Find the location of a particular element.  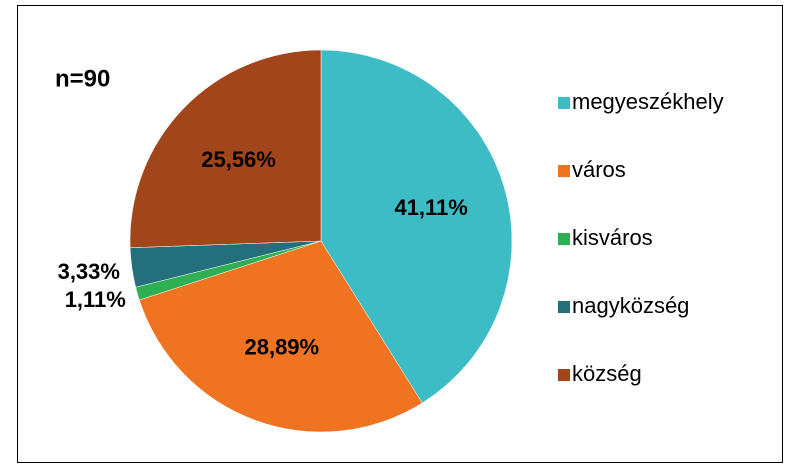

legend-label: kisváros is located at coordinates (612, 237).